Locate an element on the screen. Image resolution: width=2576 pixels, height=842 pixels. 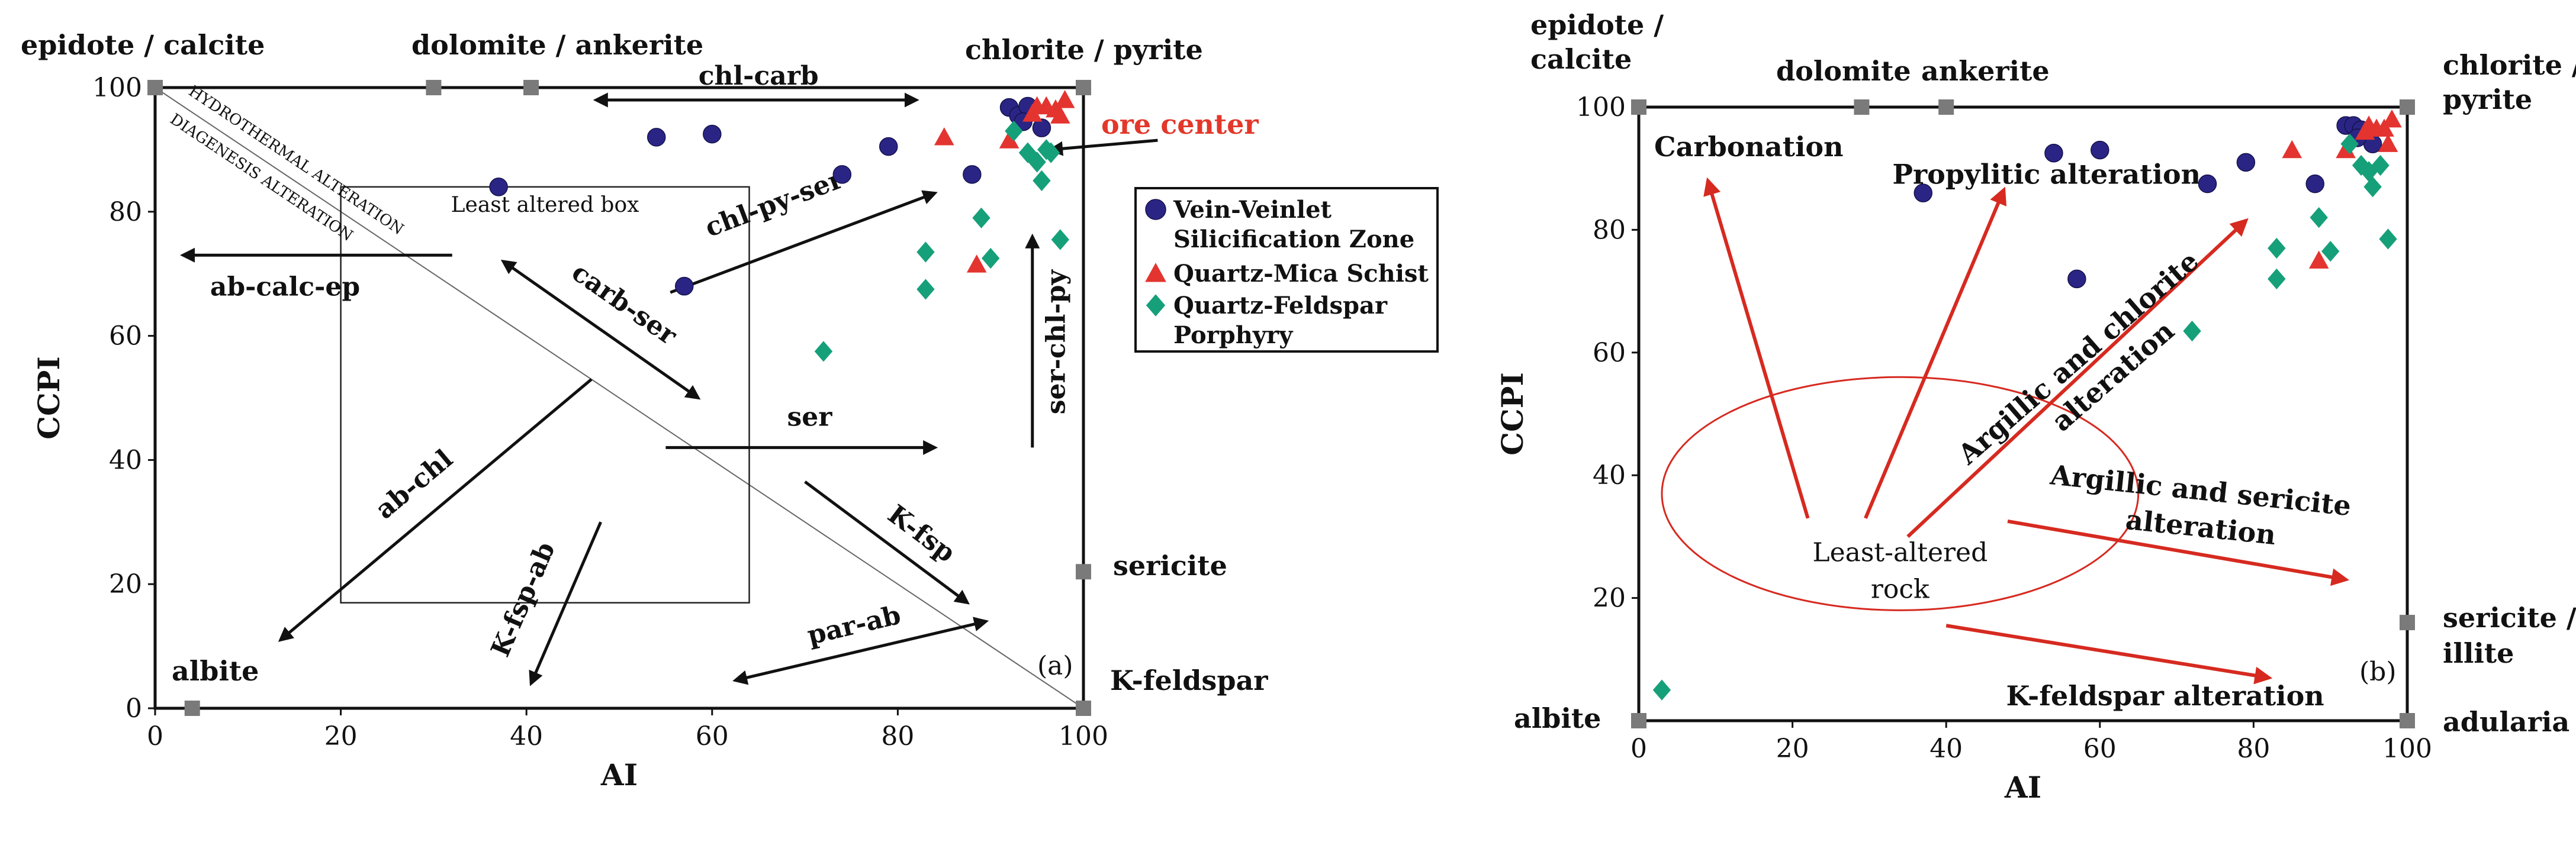
legend-marker-quartz-feldspar-porphyry is located at coordinates (1156, 305).